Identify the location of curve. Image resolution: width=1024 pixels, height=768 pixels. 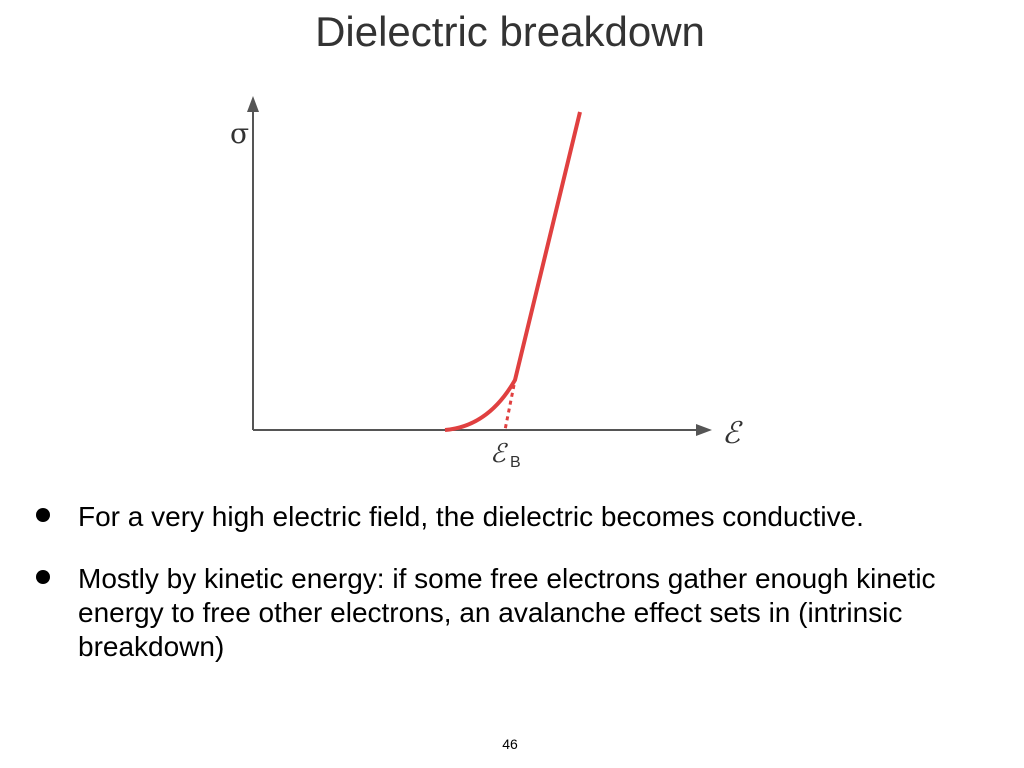
(513, 271).